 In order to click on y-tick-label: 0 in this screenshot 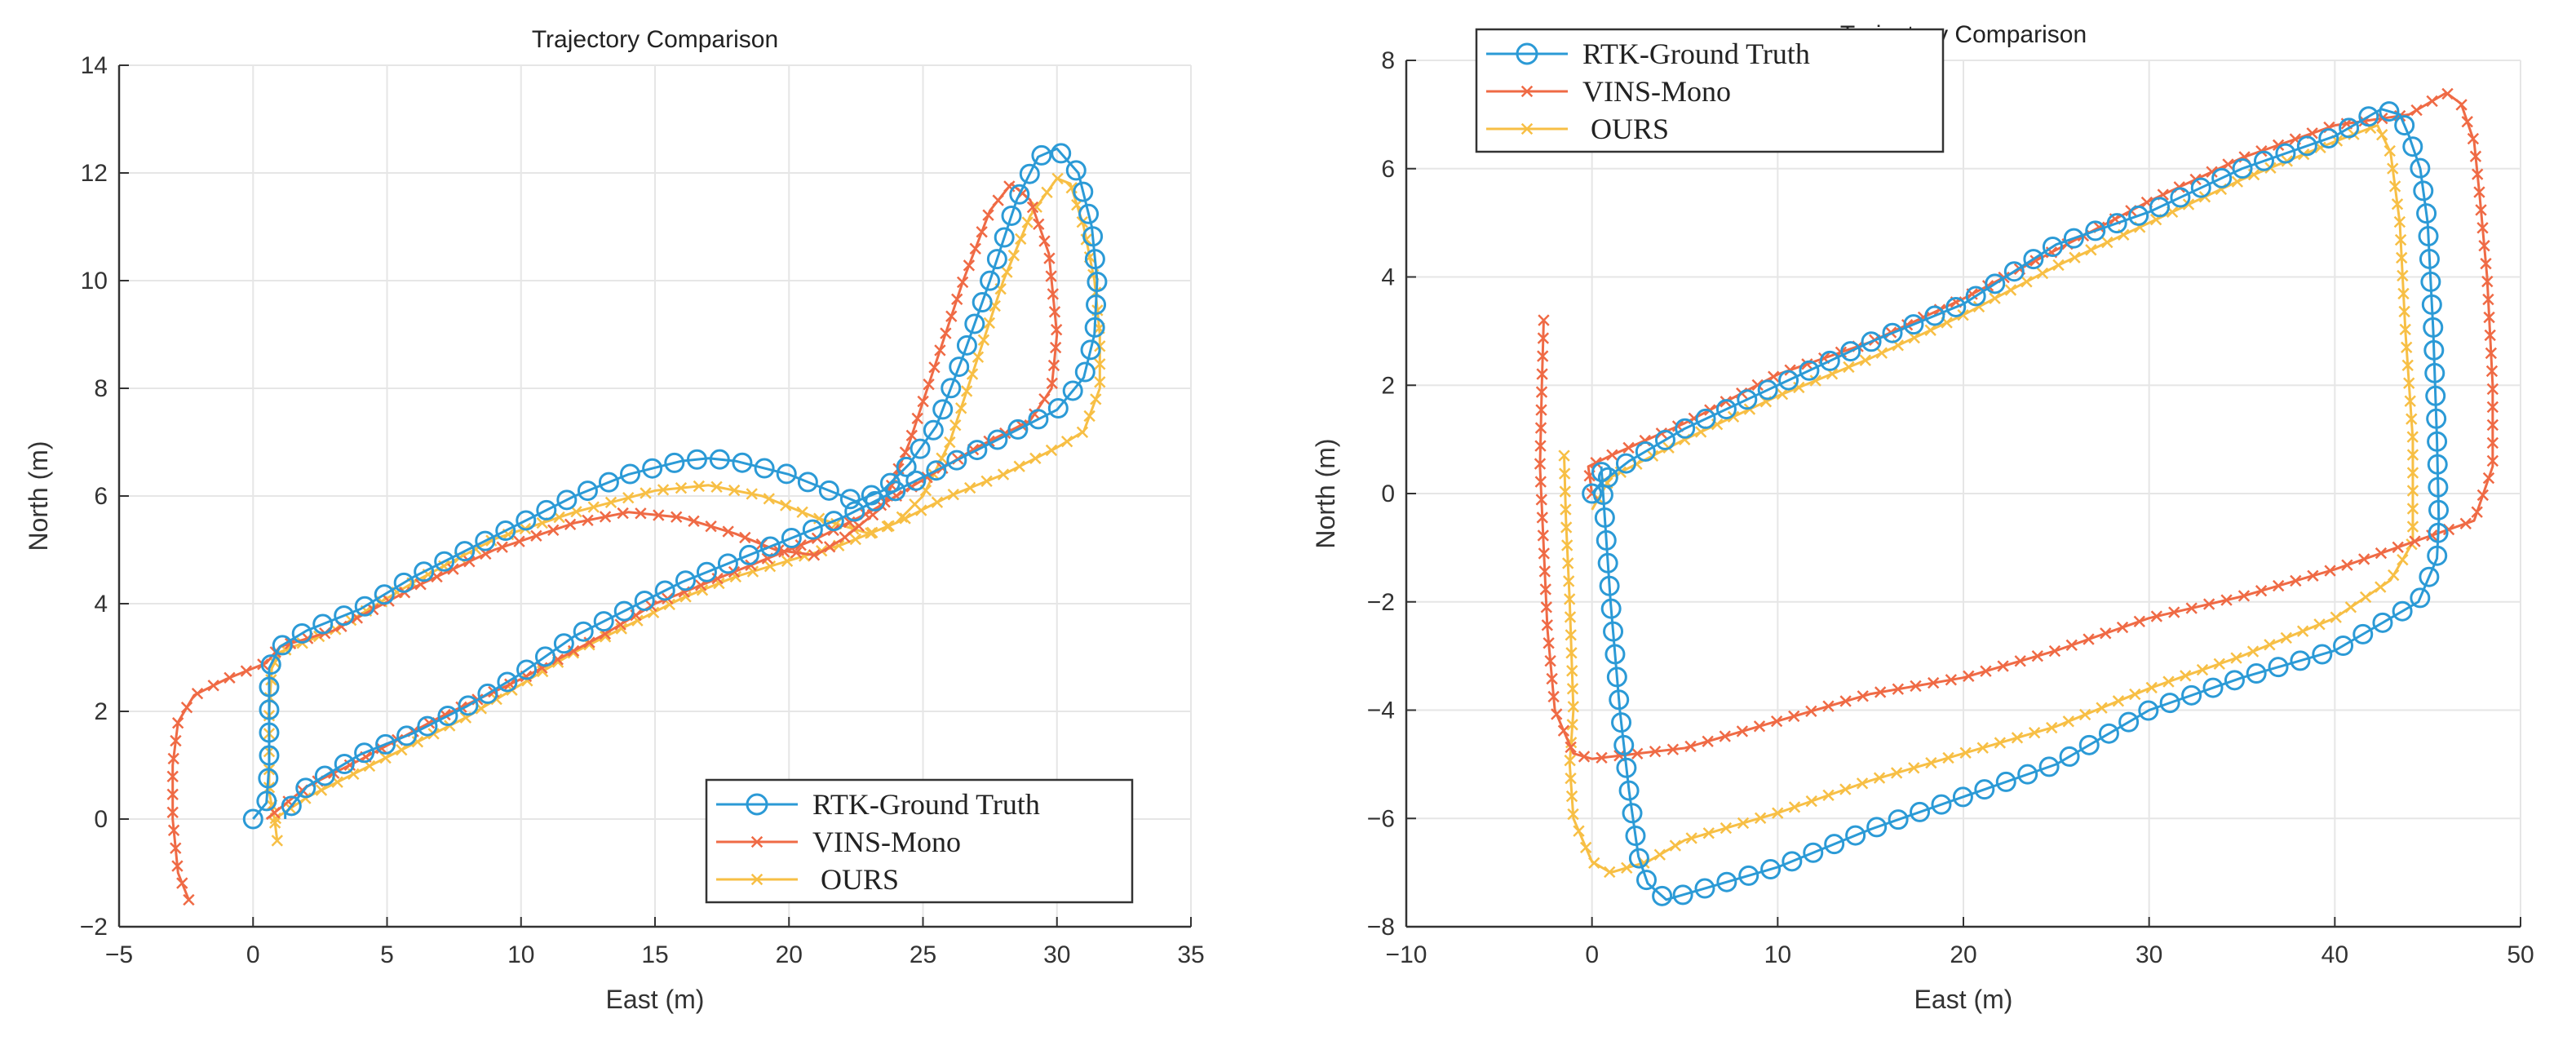, I will do `click(101, 819)`.